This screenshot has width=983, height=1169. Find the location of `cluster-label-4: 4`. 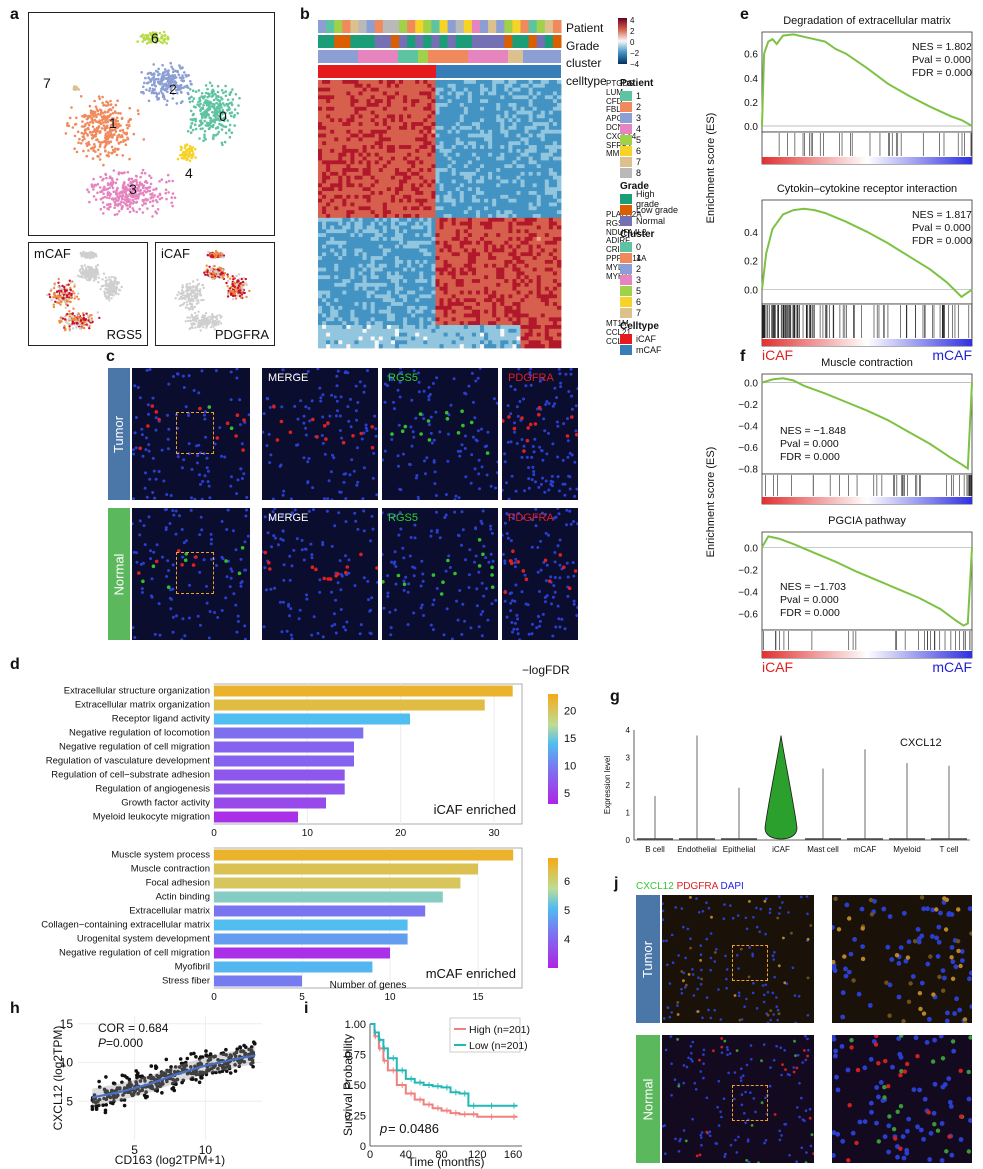

cluster-label-4: 4 is located at coordinates (189, 173).